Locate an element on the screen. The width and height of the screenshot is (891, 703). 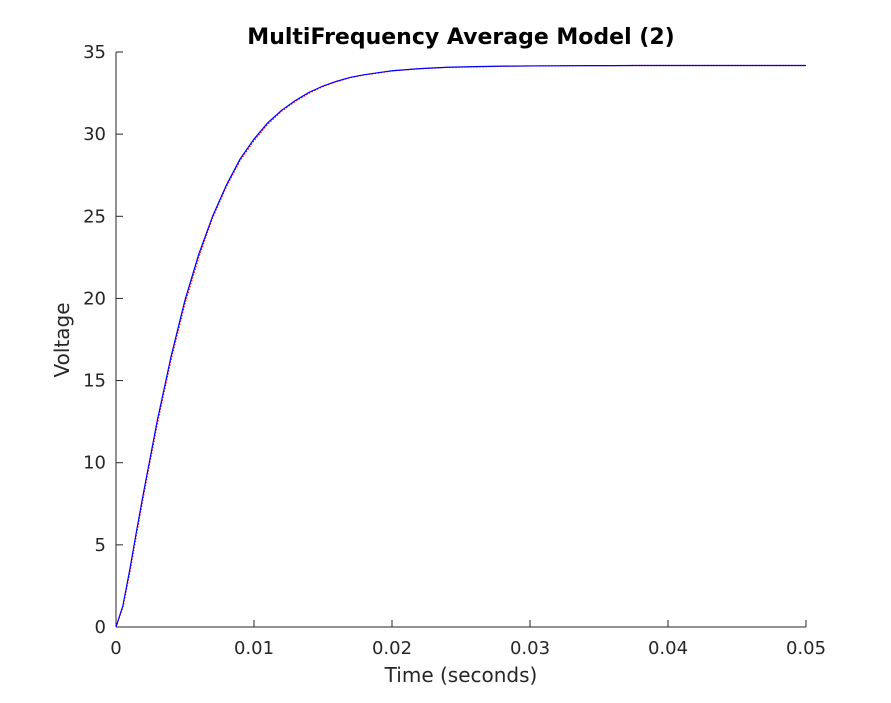
y-tick-label: 0 is located at coordinates (100, 627).